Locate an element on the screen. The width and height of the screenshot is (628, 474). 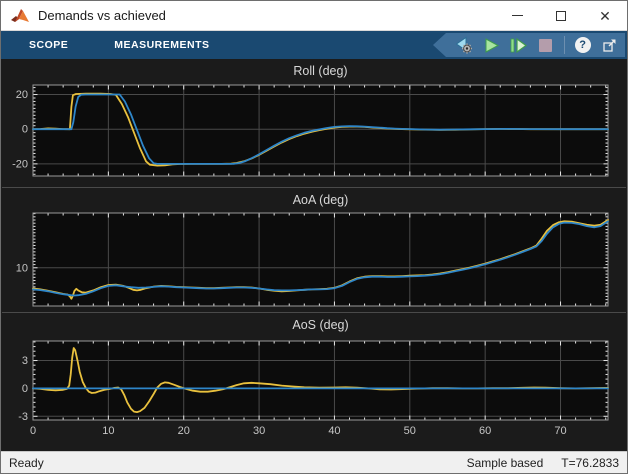
stop-button is located at coordinates (545, 45).